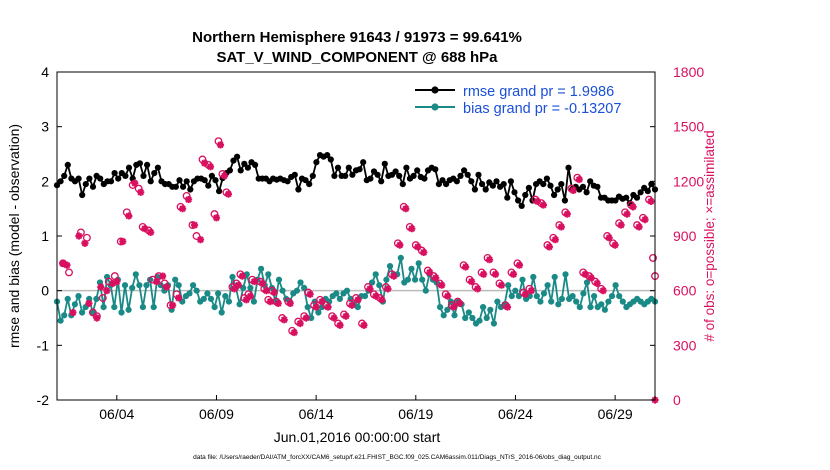 This screenshot has height=470, width=830. Describe the element at coordinates (45, 236) in the screenshot. I see `left-axis-tick-label: 1` at that location.